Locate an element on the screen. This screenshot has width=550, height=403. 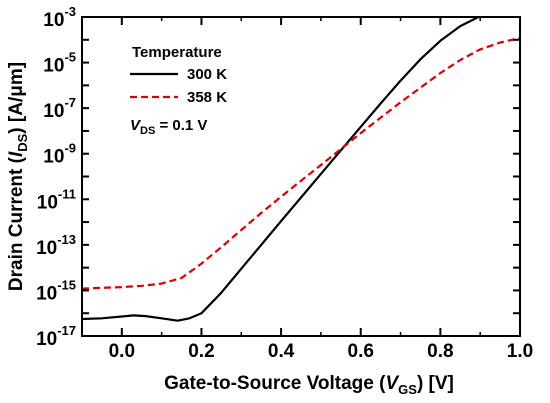
x-tick-label: 1.0 is located at coordinates (520, 351).